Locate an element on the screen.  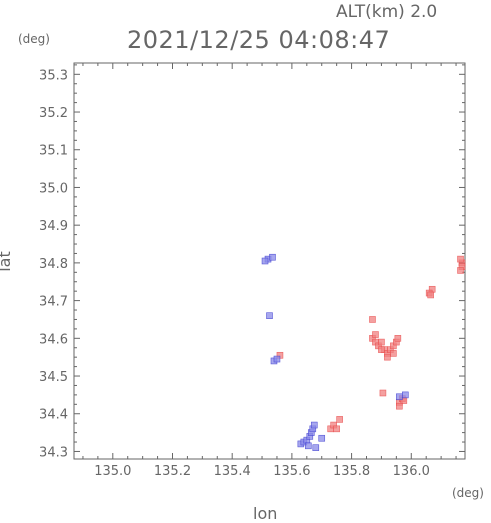
y-tick-label: 34.3 is located at coordinates (53, 452).